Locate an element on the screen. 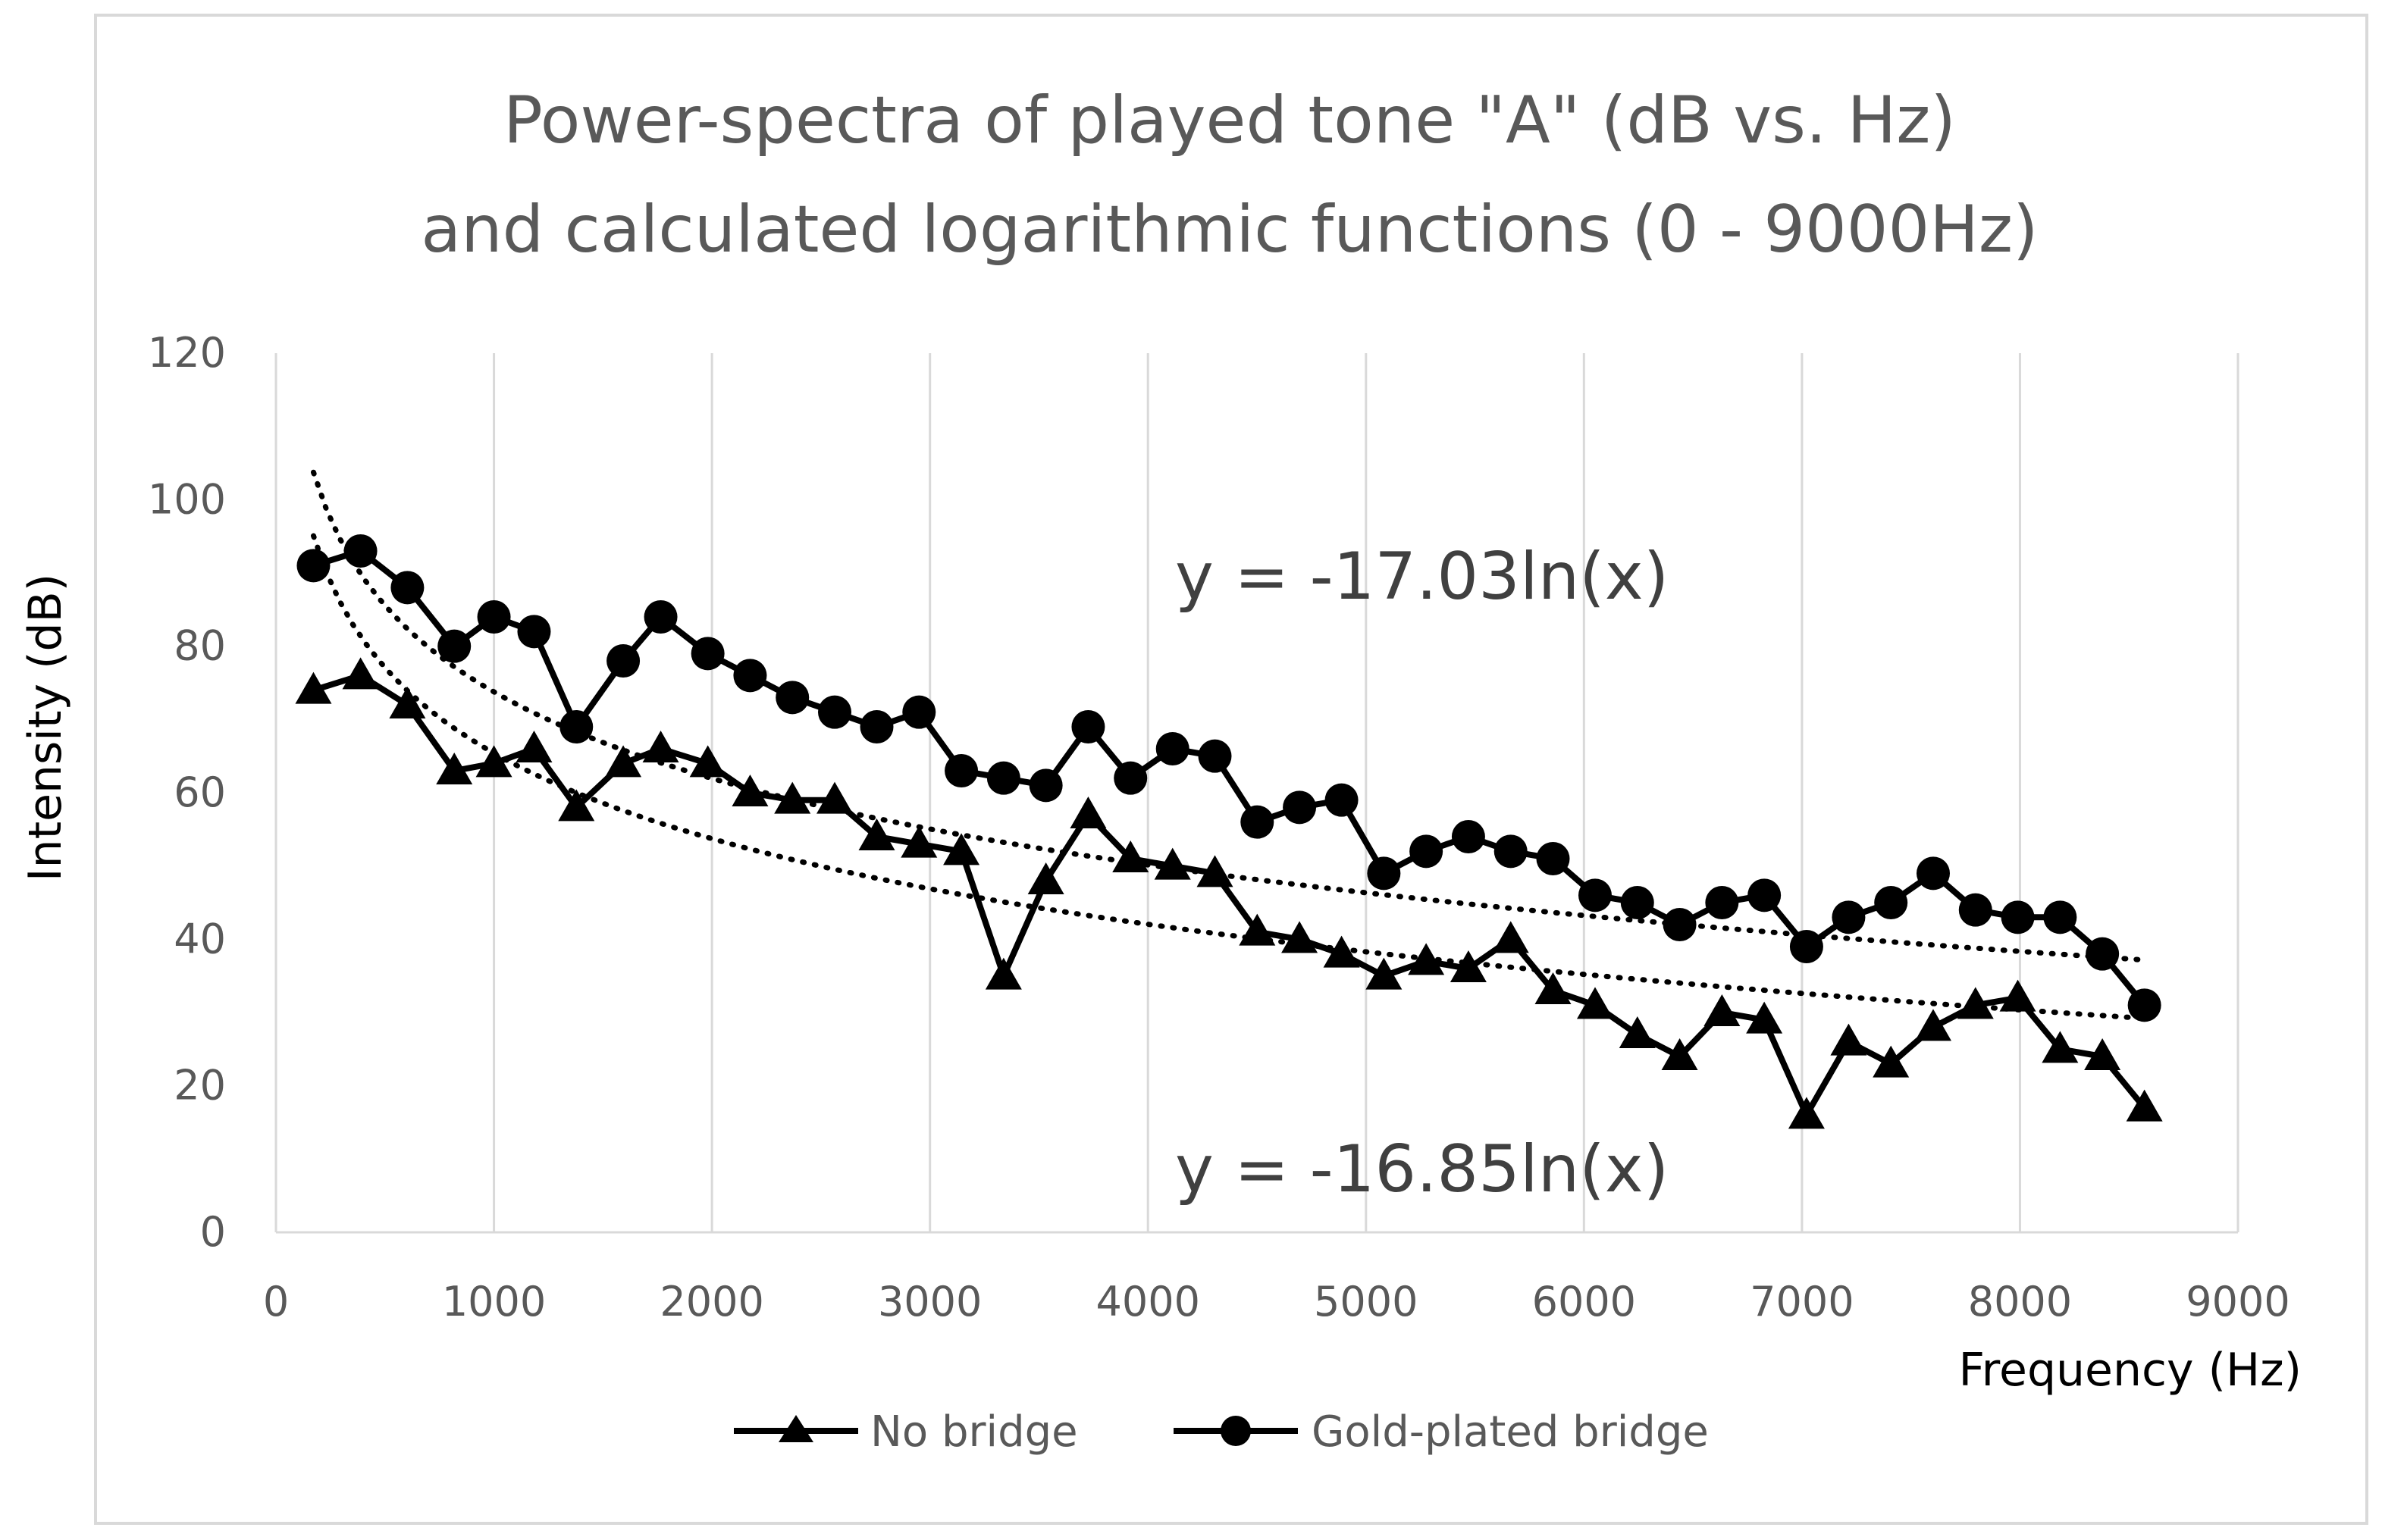 This screenshot has width=2382, height=1540. legend-triangle-marker-icon is located at coordinates (796, 1428).